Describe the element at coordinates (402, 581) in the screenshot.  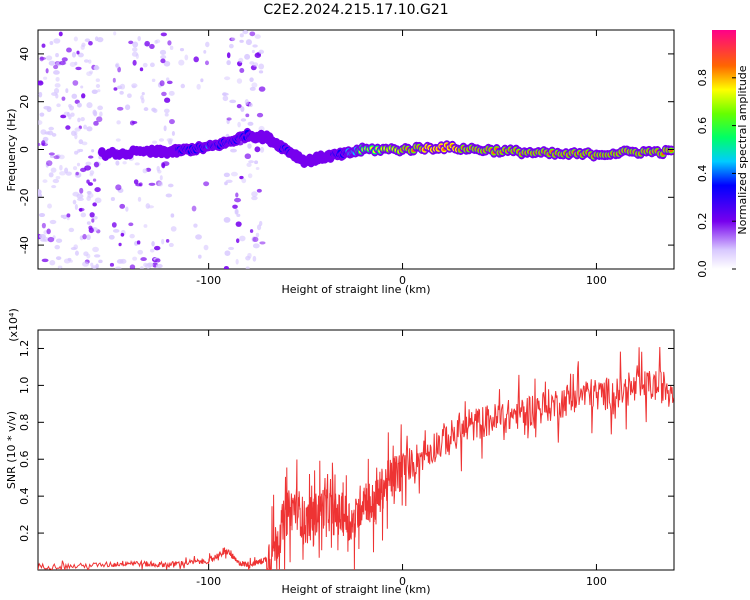
I see `snr-xtick-label: 0` at that location.